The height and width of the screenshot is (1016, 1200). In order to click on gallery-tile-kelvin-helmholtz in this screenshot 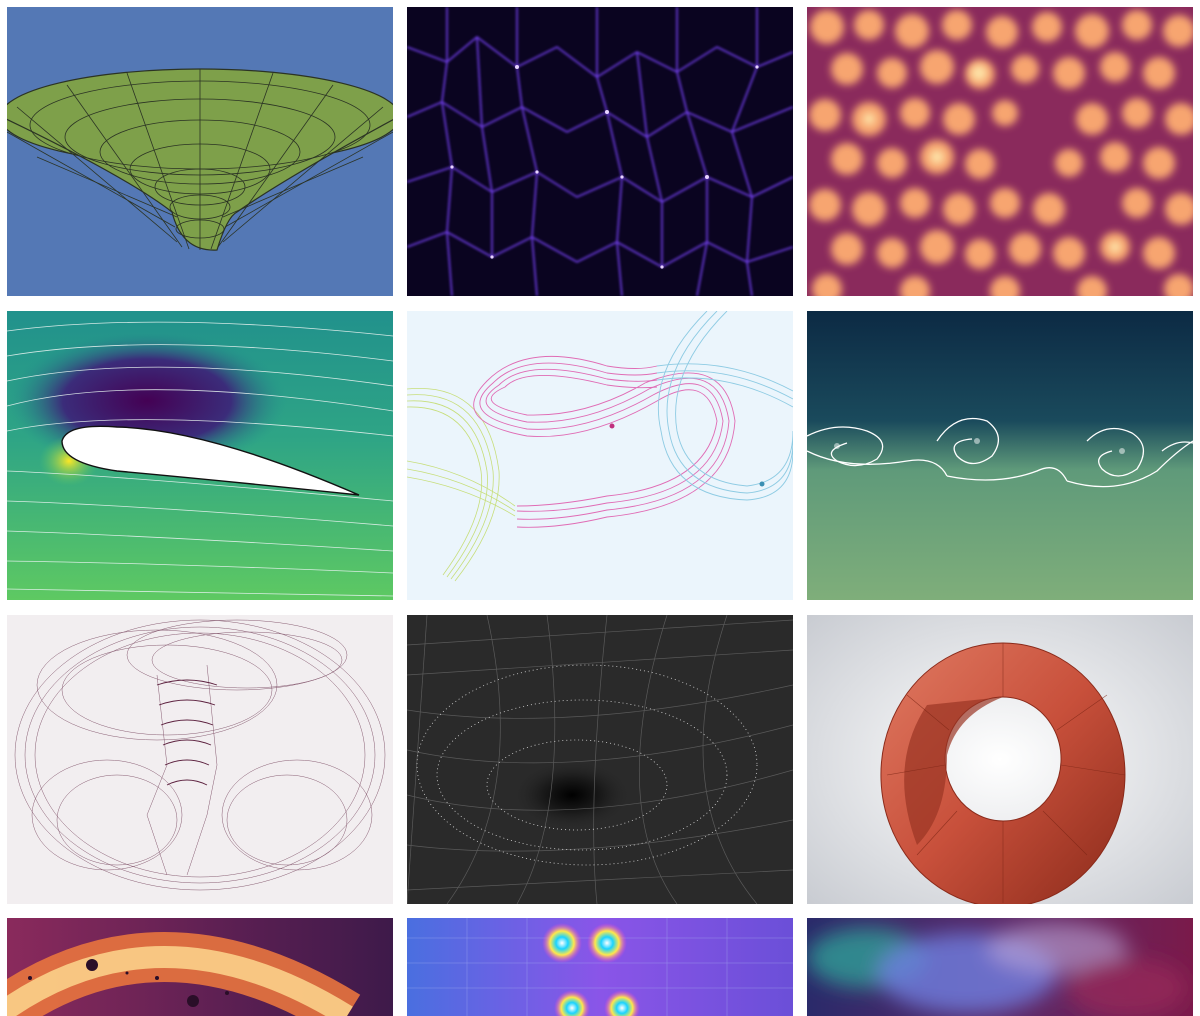, I will do `click(1000, 455)`.